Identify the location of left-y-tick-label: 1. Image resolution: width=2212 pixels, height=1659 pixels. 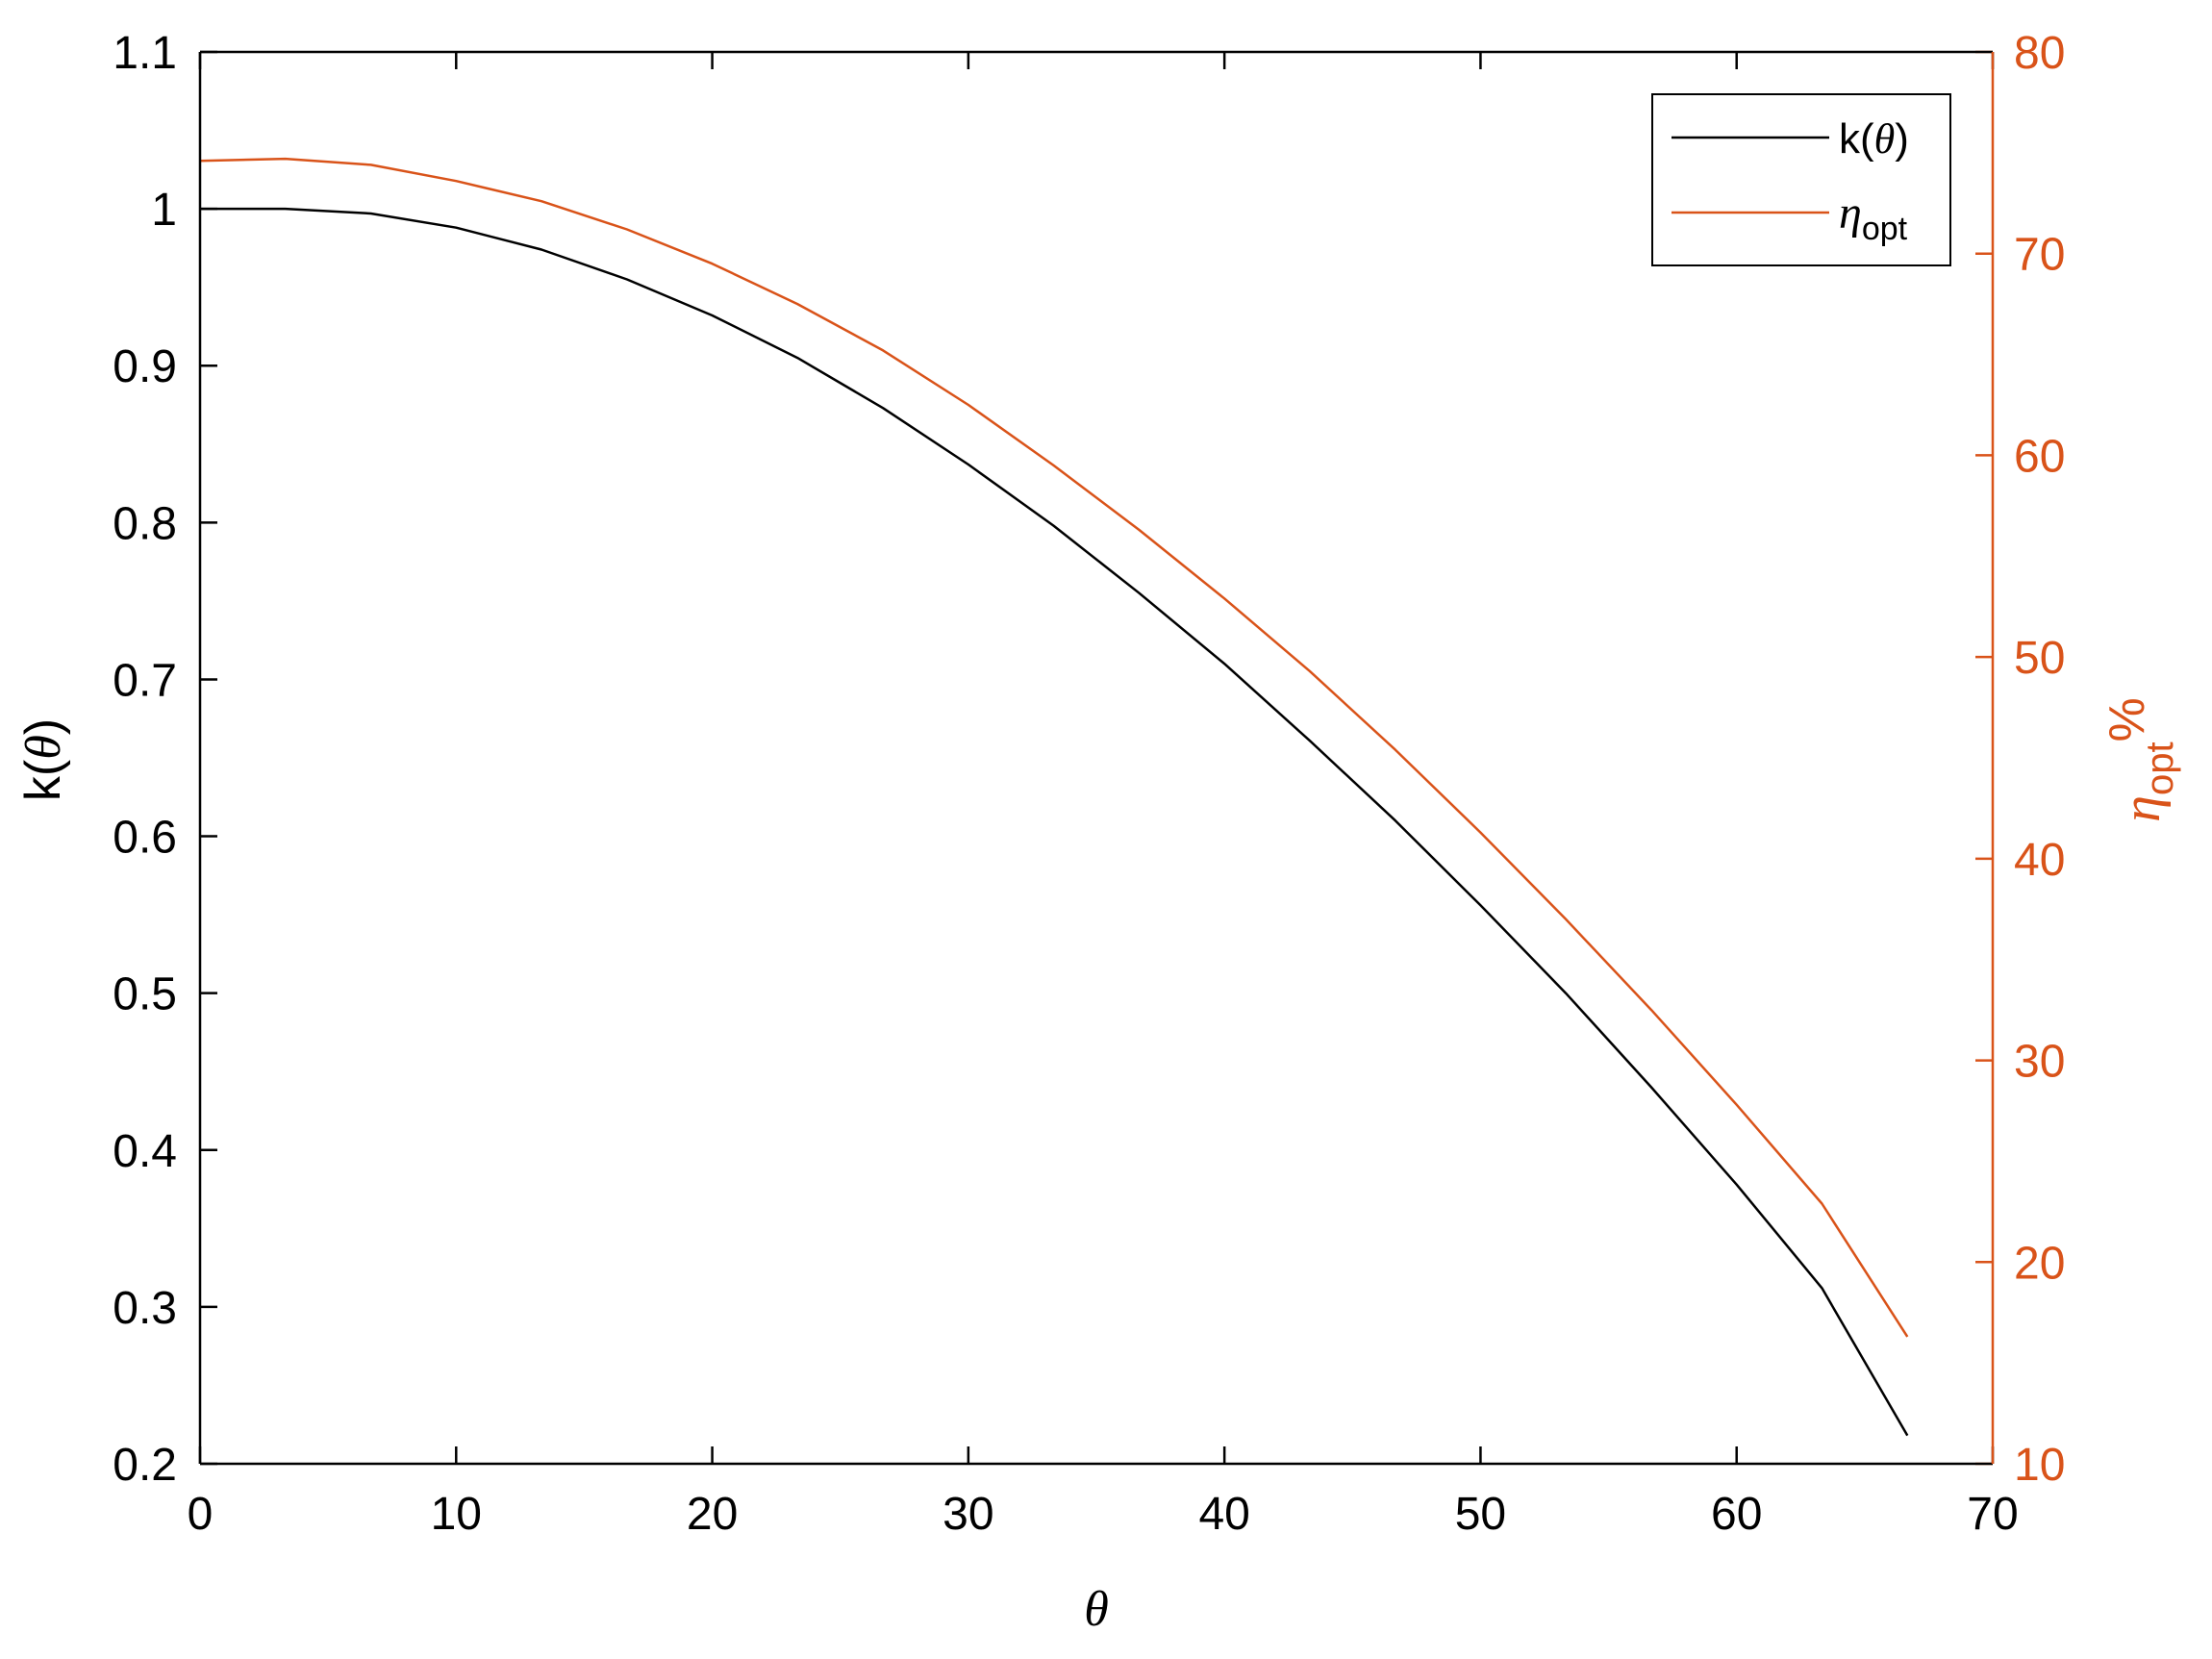
(164, 210).